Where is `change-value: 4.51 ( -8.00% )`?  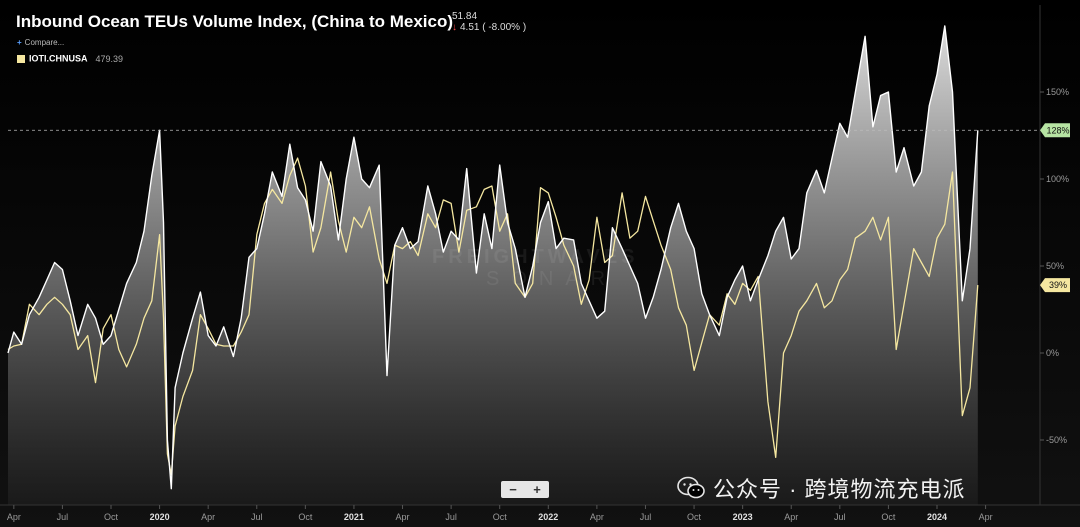
change-value: 4.51 ( -8.00% ) is located at coordinates (493, 27).